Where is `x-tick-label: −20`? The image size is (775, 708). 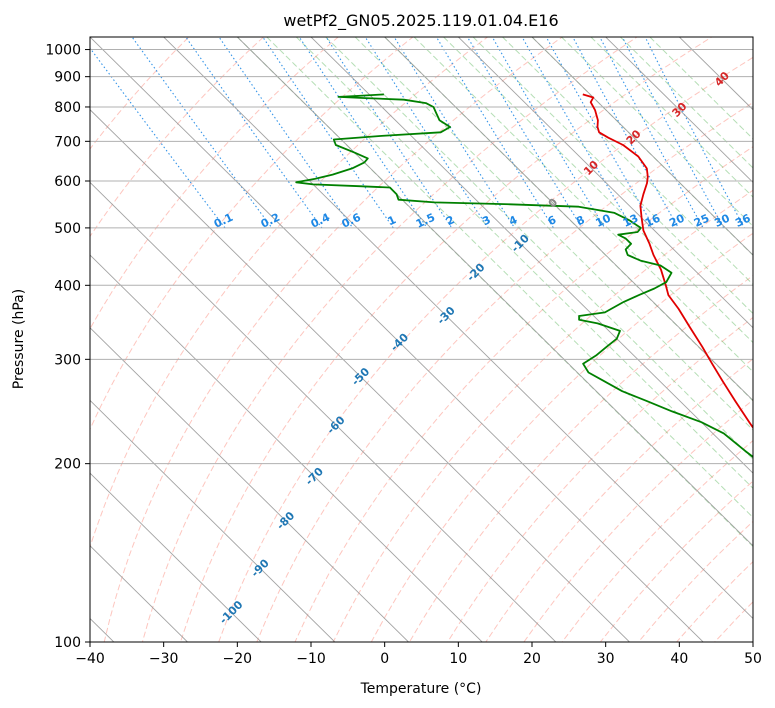 x-tick-label: −20 is located at coordinates (238, 659).